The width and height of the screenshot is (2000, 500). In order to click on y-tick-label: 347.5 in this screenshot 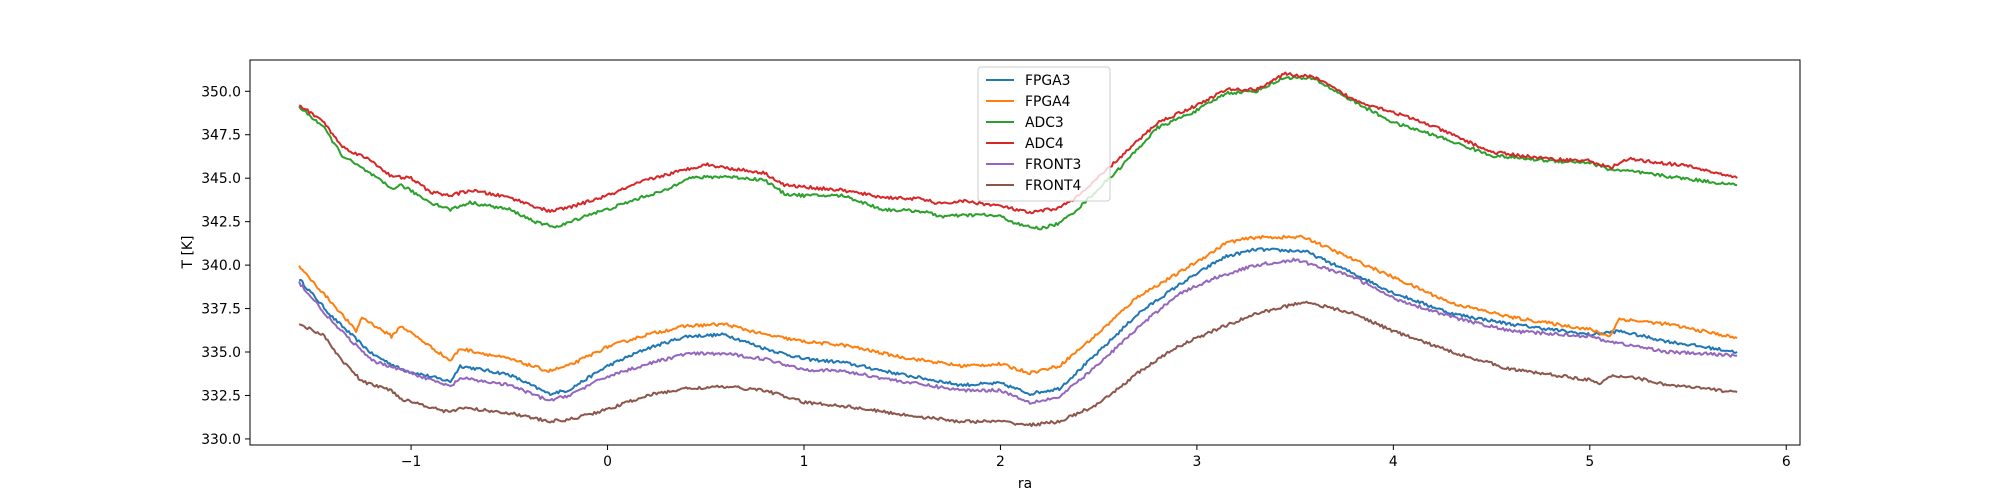, I will do `click(221, 136)`.